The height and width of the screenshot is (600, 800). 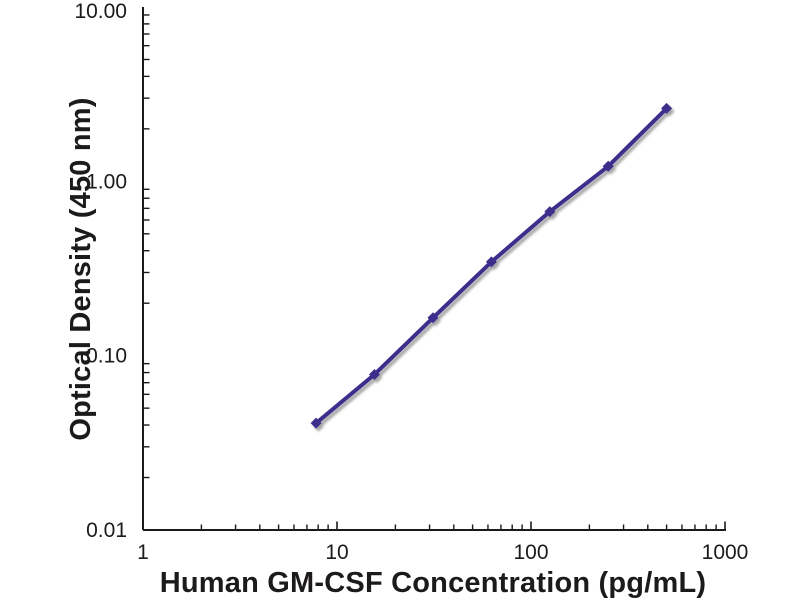 What do you see at coordinates (433, 318) in the screenshot?
I see `data-point-marker-31.25` at bounding box center [433, 318].